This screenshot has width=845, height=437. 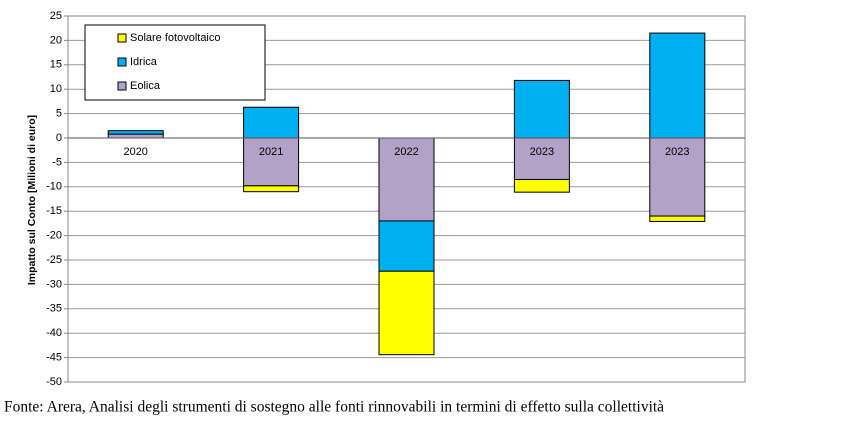 What do you see at coordinates (144, 62) in the screenshot?
I see `legend-label: Idrica` at bounding box center [144, 62].